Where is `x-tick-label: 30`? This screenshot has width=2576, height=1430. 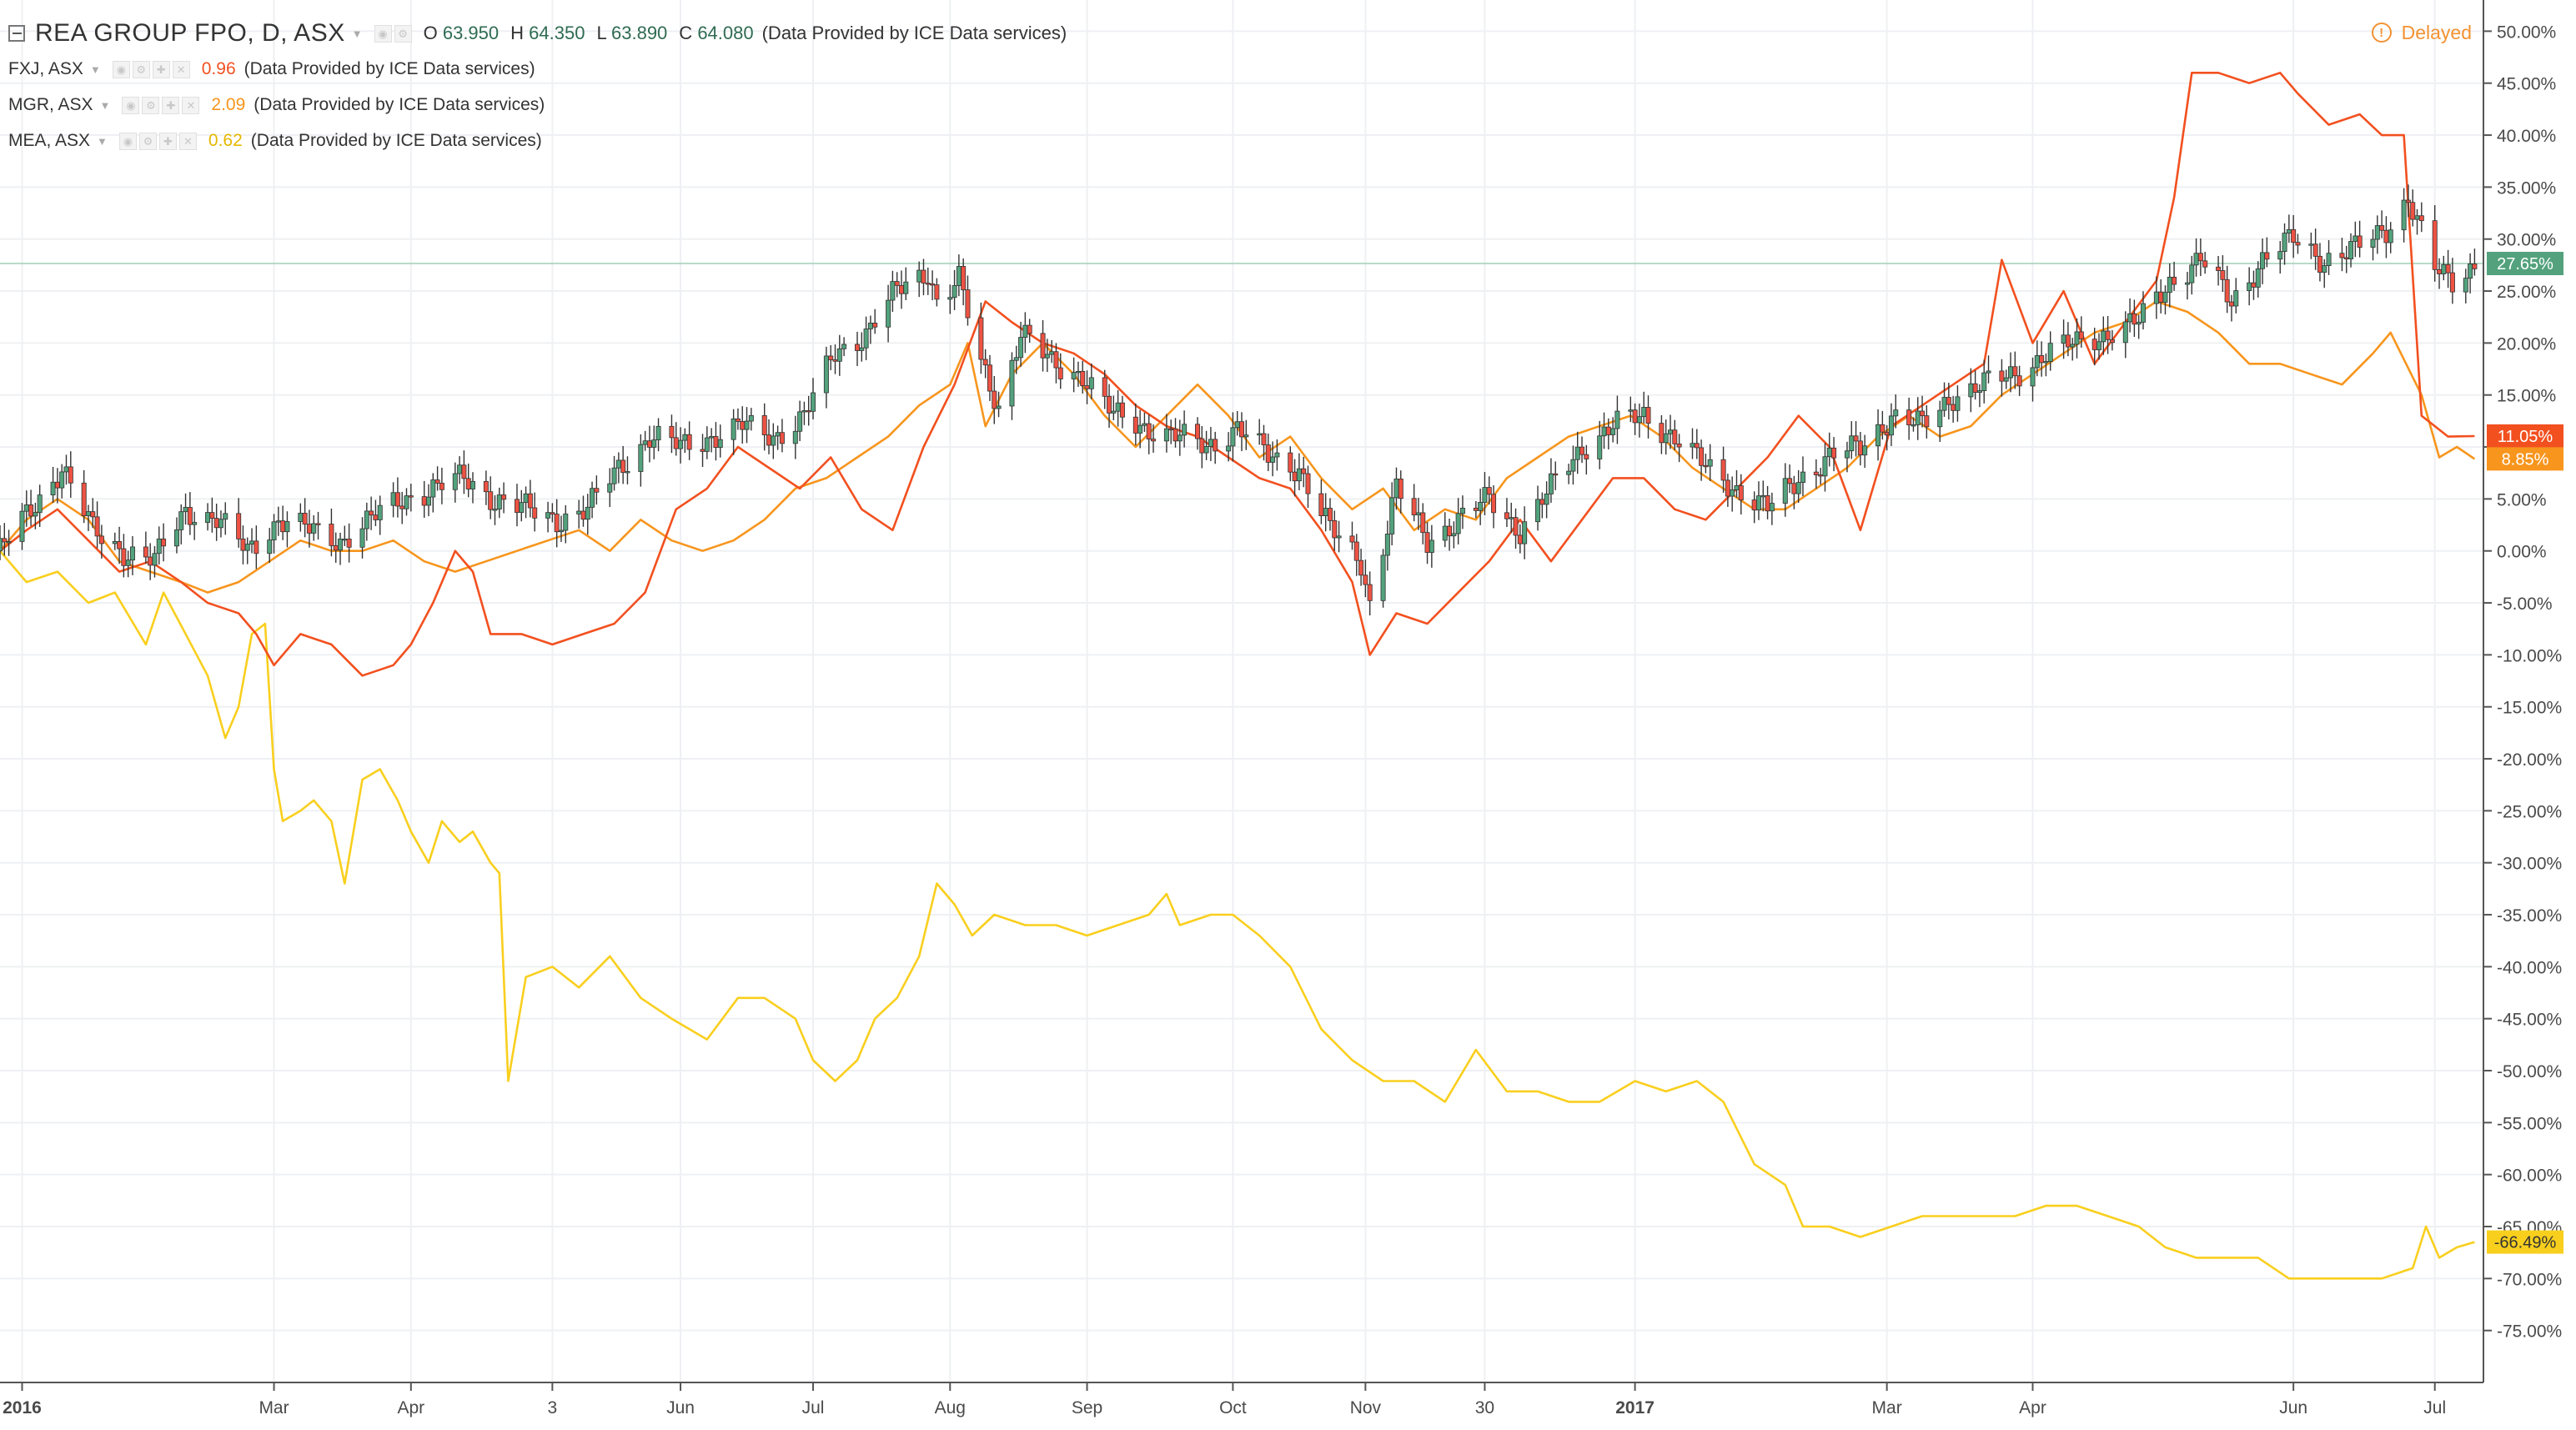 x-tick-label: 30 is located at coordinates (1484, 1408).